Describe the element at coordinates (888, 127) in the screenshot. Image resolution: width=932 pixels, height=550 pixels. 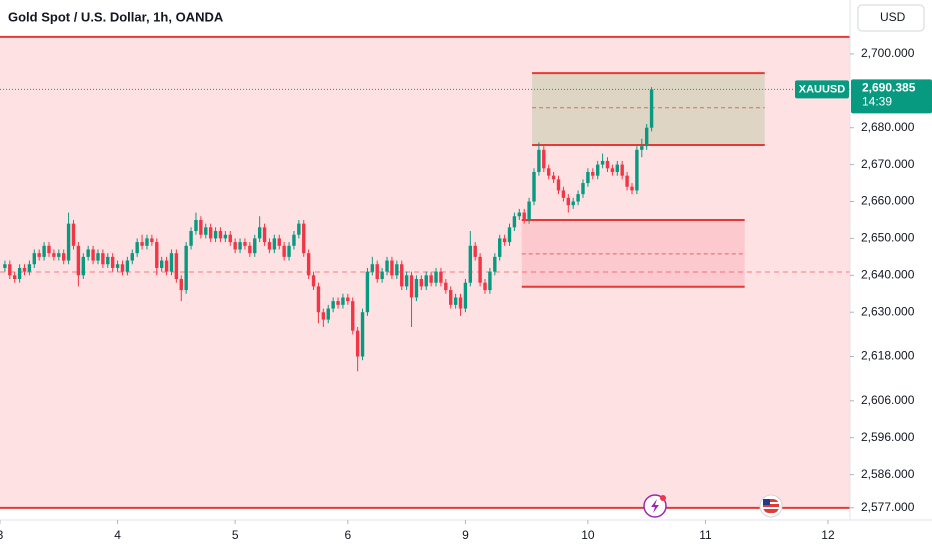
I see `y-tick-label: 2,680.000` at that location.